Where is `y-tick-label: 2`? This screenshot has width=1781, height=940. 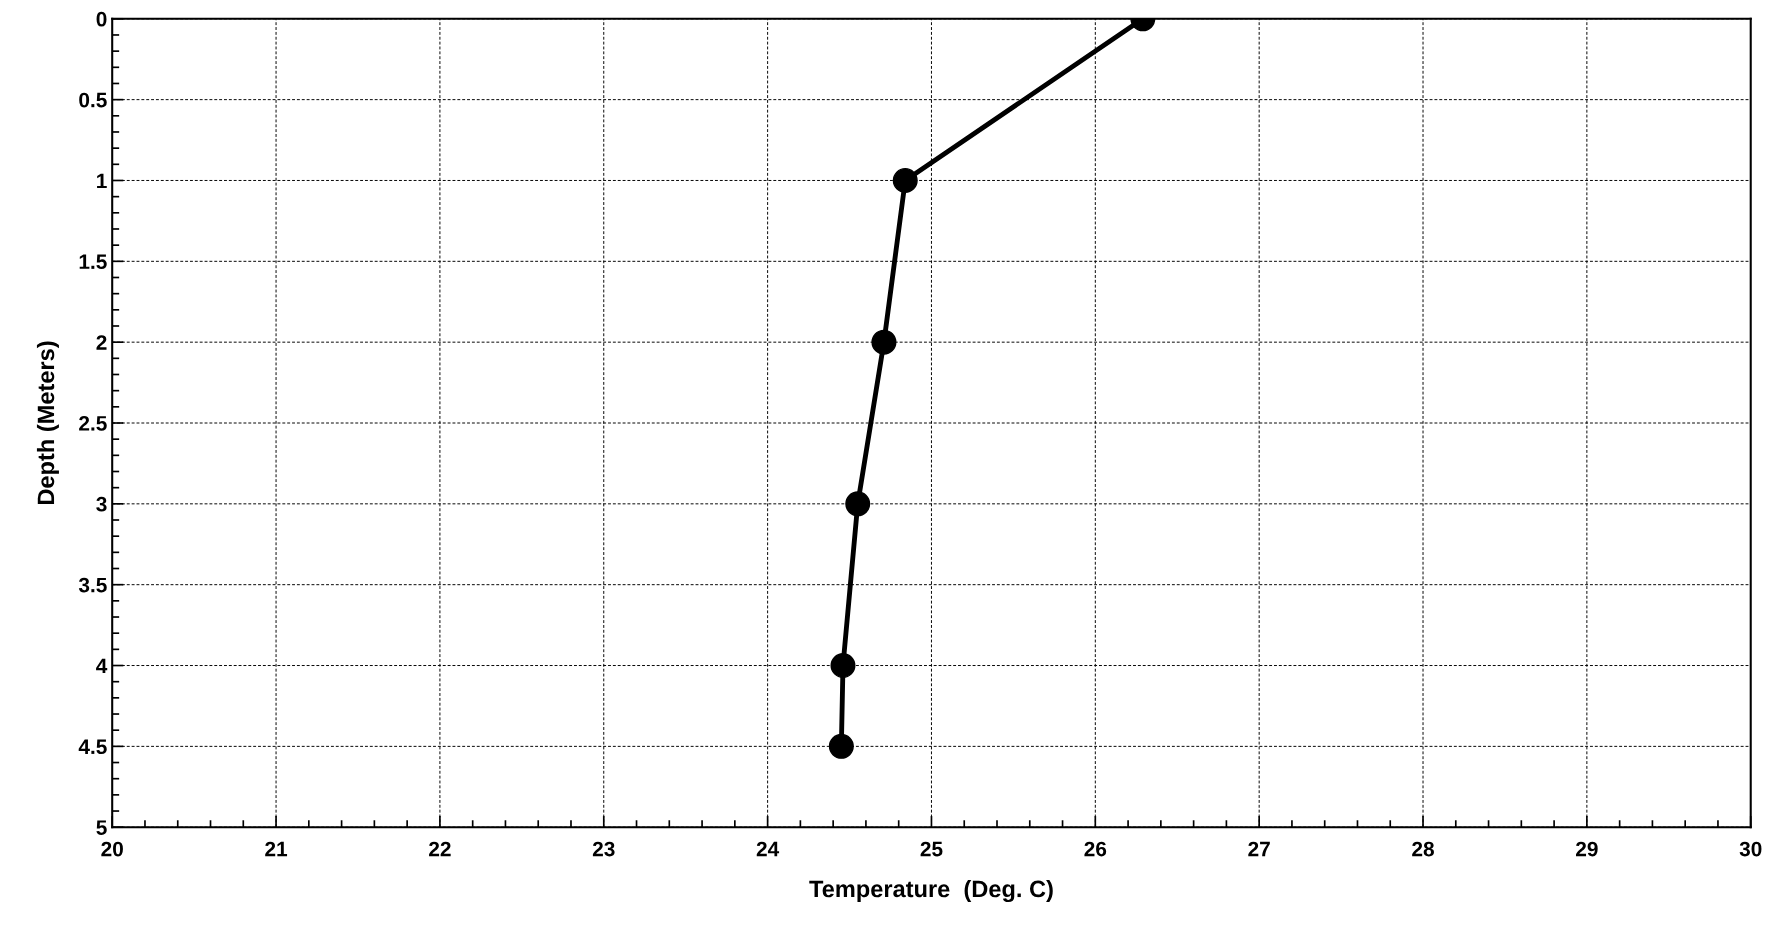
y-tick-label: 2 is located at coordinates (101, 342).